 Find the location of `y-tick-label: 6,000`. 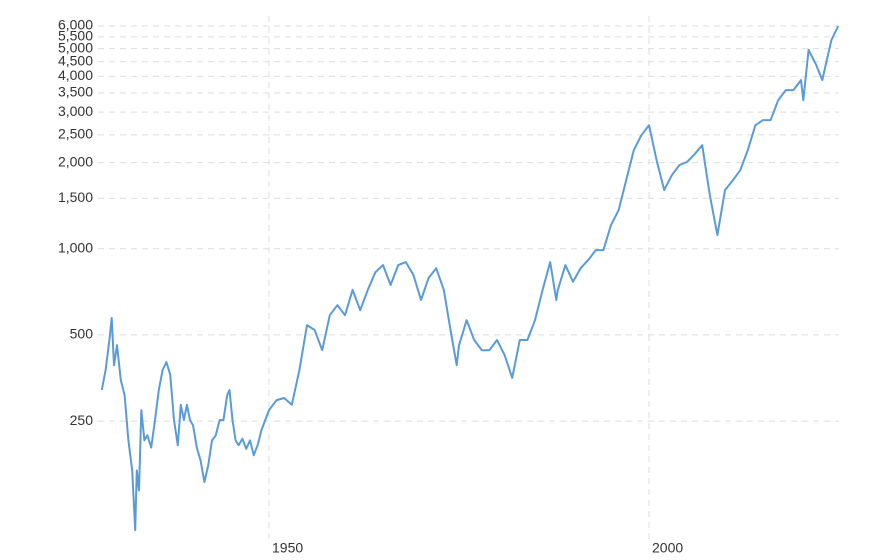

y-tick-label: 6,000 is located at coordinates (75, 25).